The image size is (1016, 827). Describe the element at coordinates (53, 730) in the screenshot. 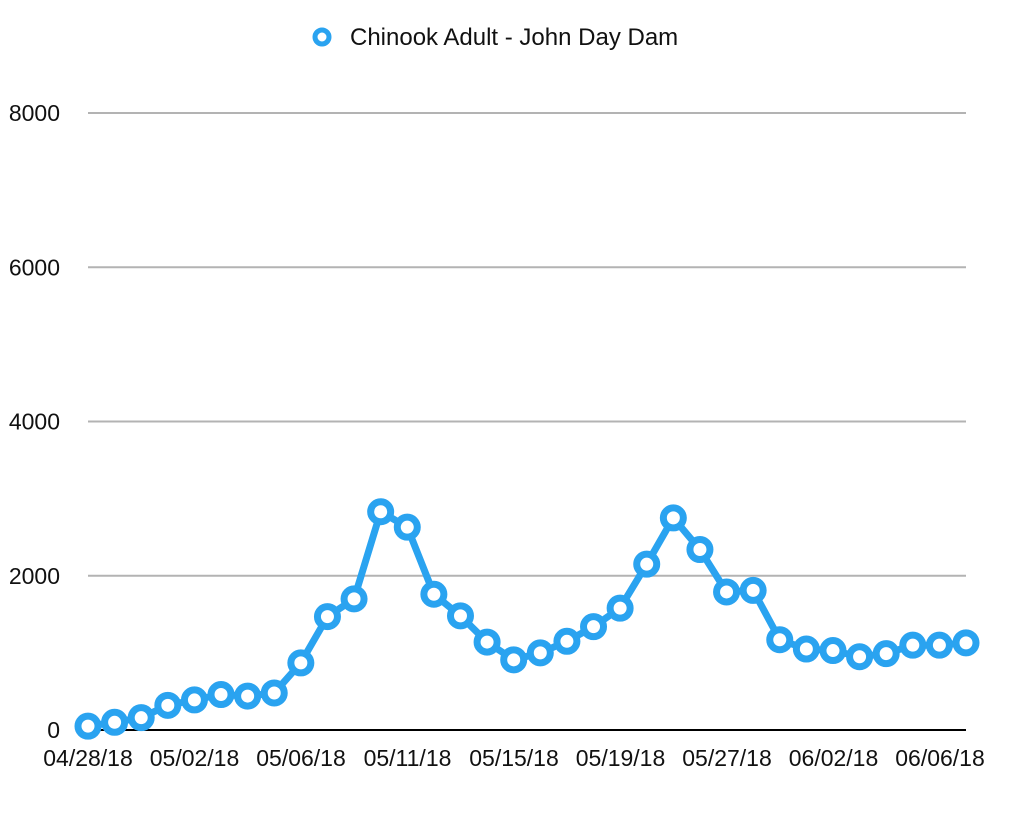

I see `y-tick-label: 0` at that location.